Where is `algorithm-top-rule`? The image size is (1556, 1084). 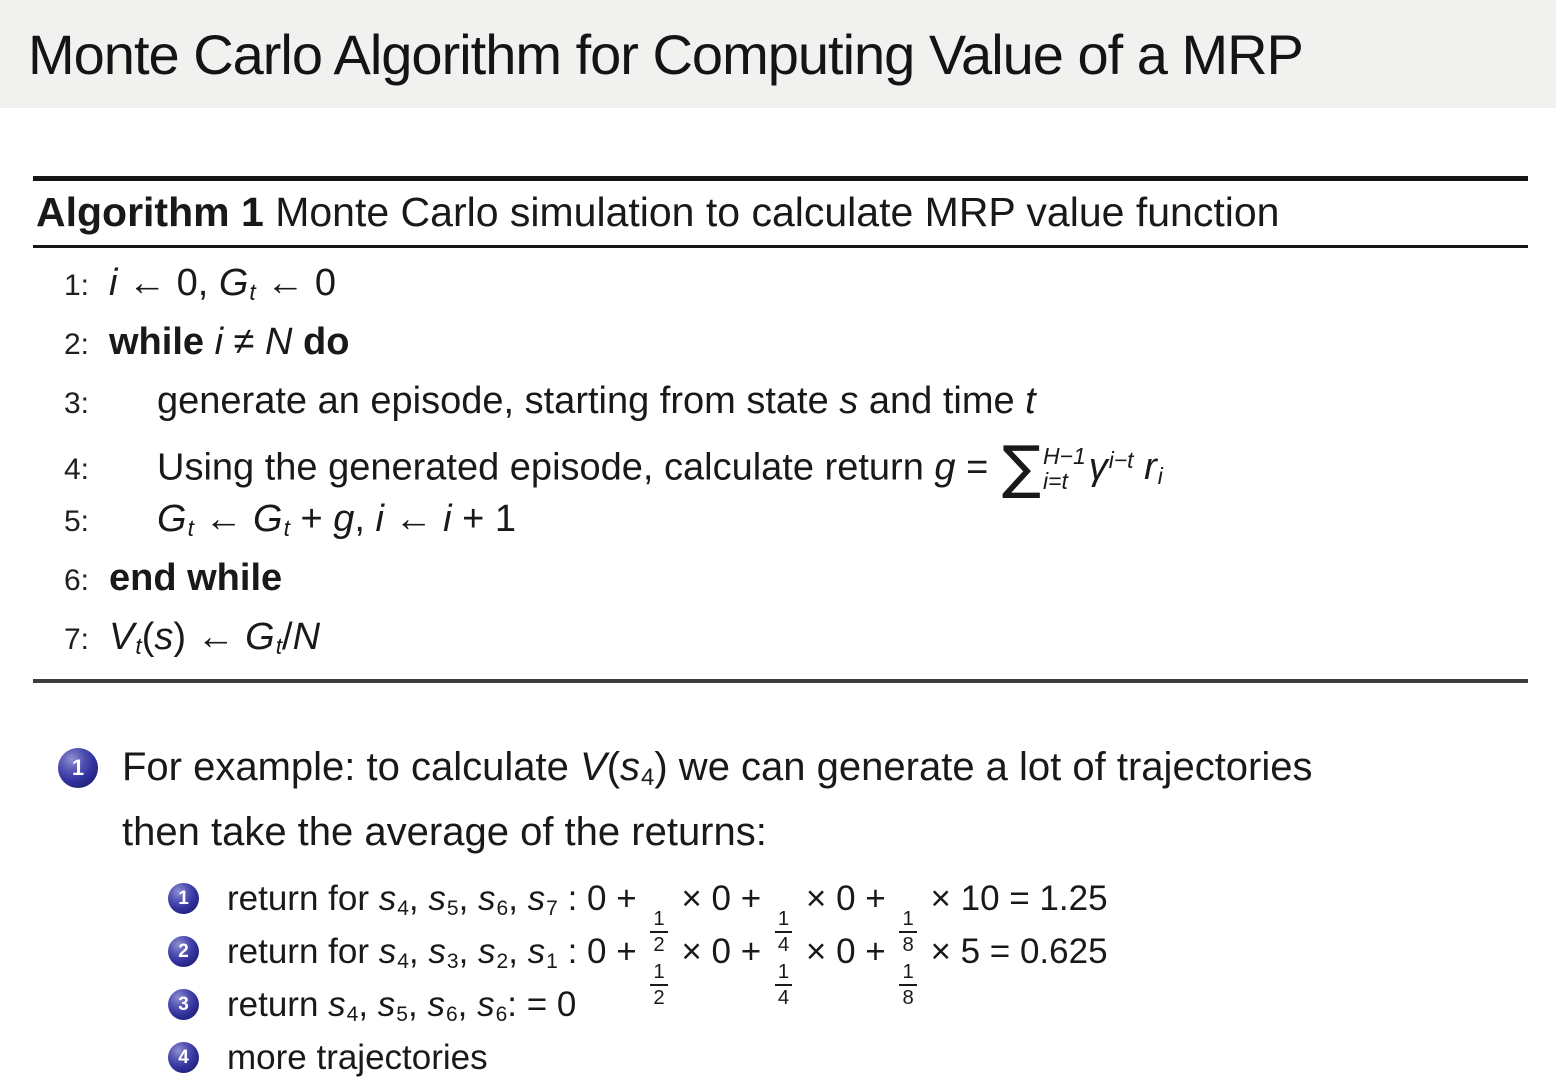
algorithm-top-rule is located at coordinates (780, 178).